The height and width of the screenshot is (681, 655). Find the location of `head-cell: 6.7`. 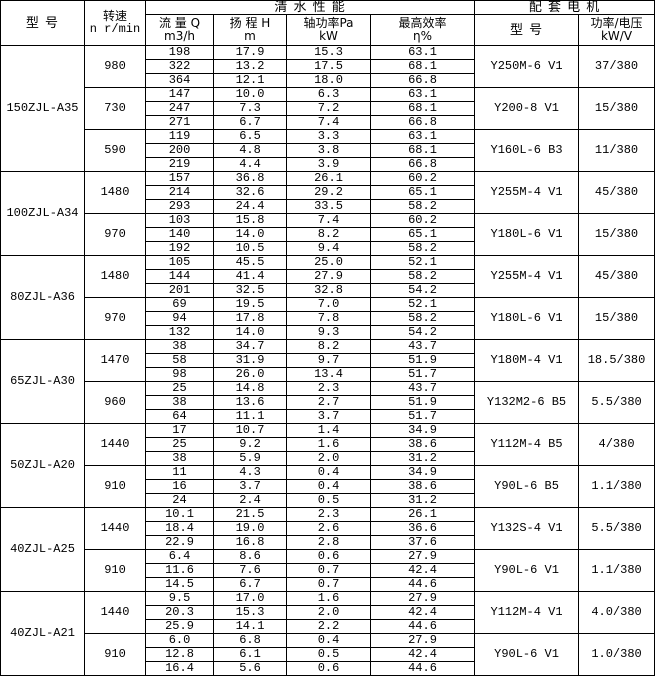

head-cell: 6.7 is located at coordinates (250, 584).